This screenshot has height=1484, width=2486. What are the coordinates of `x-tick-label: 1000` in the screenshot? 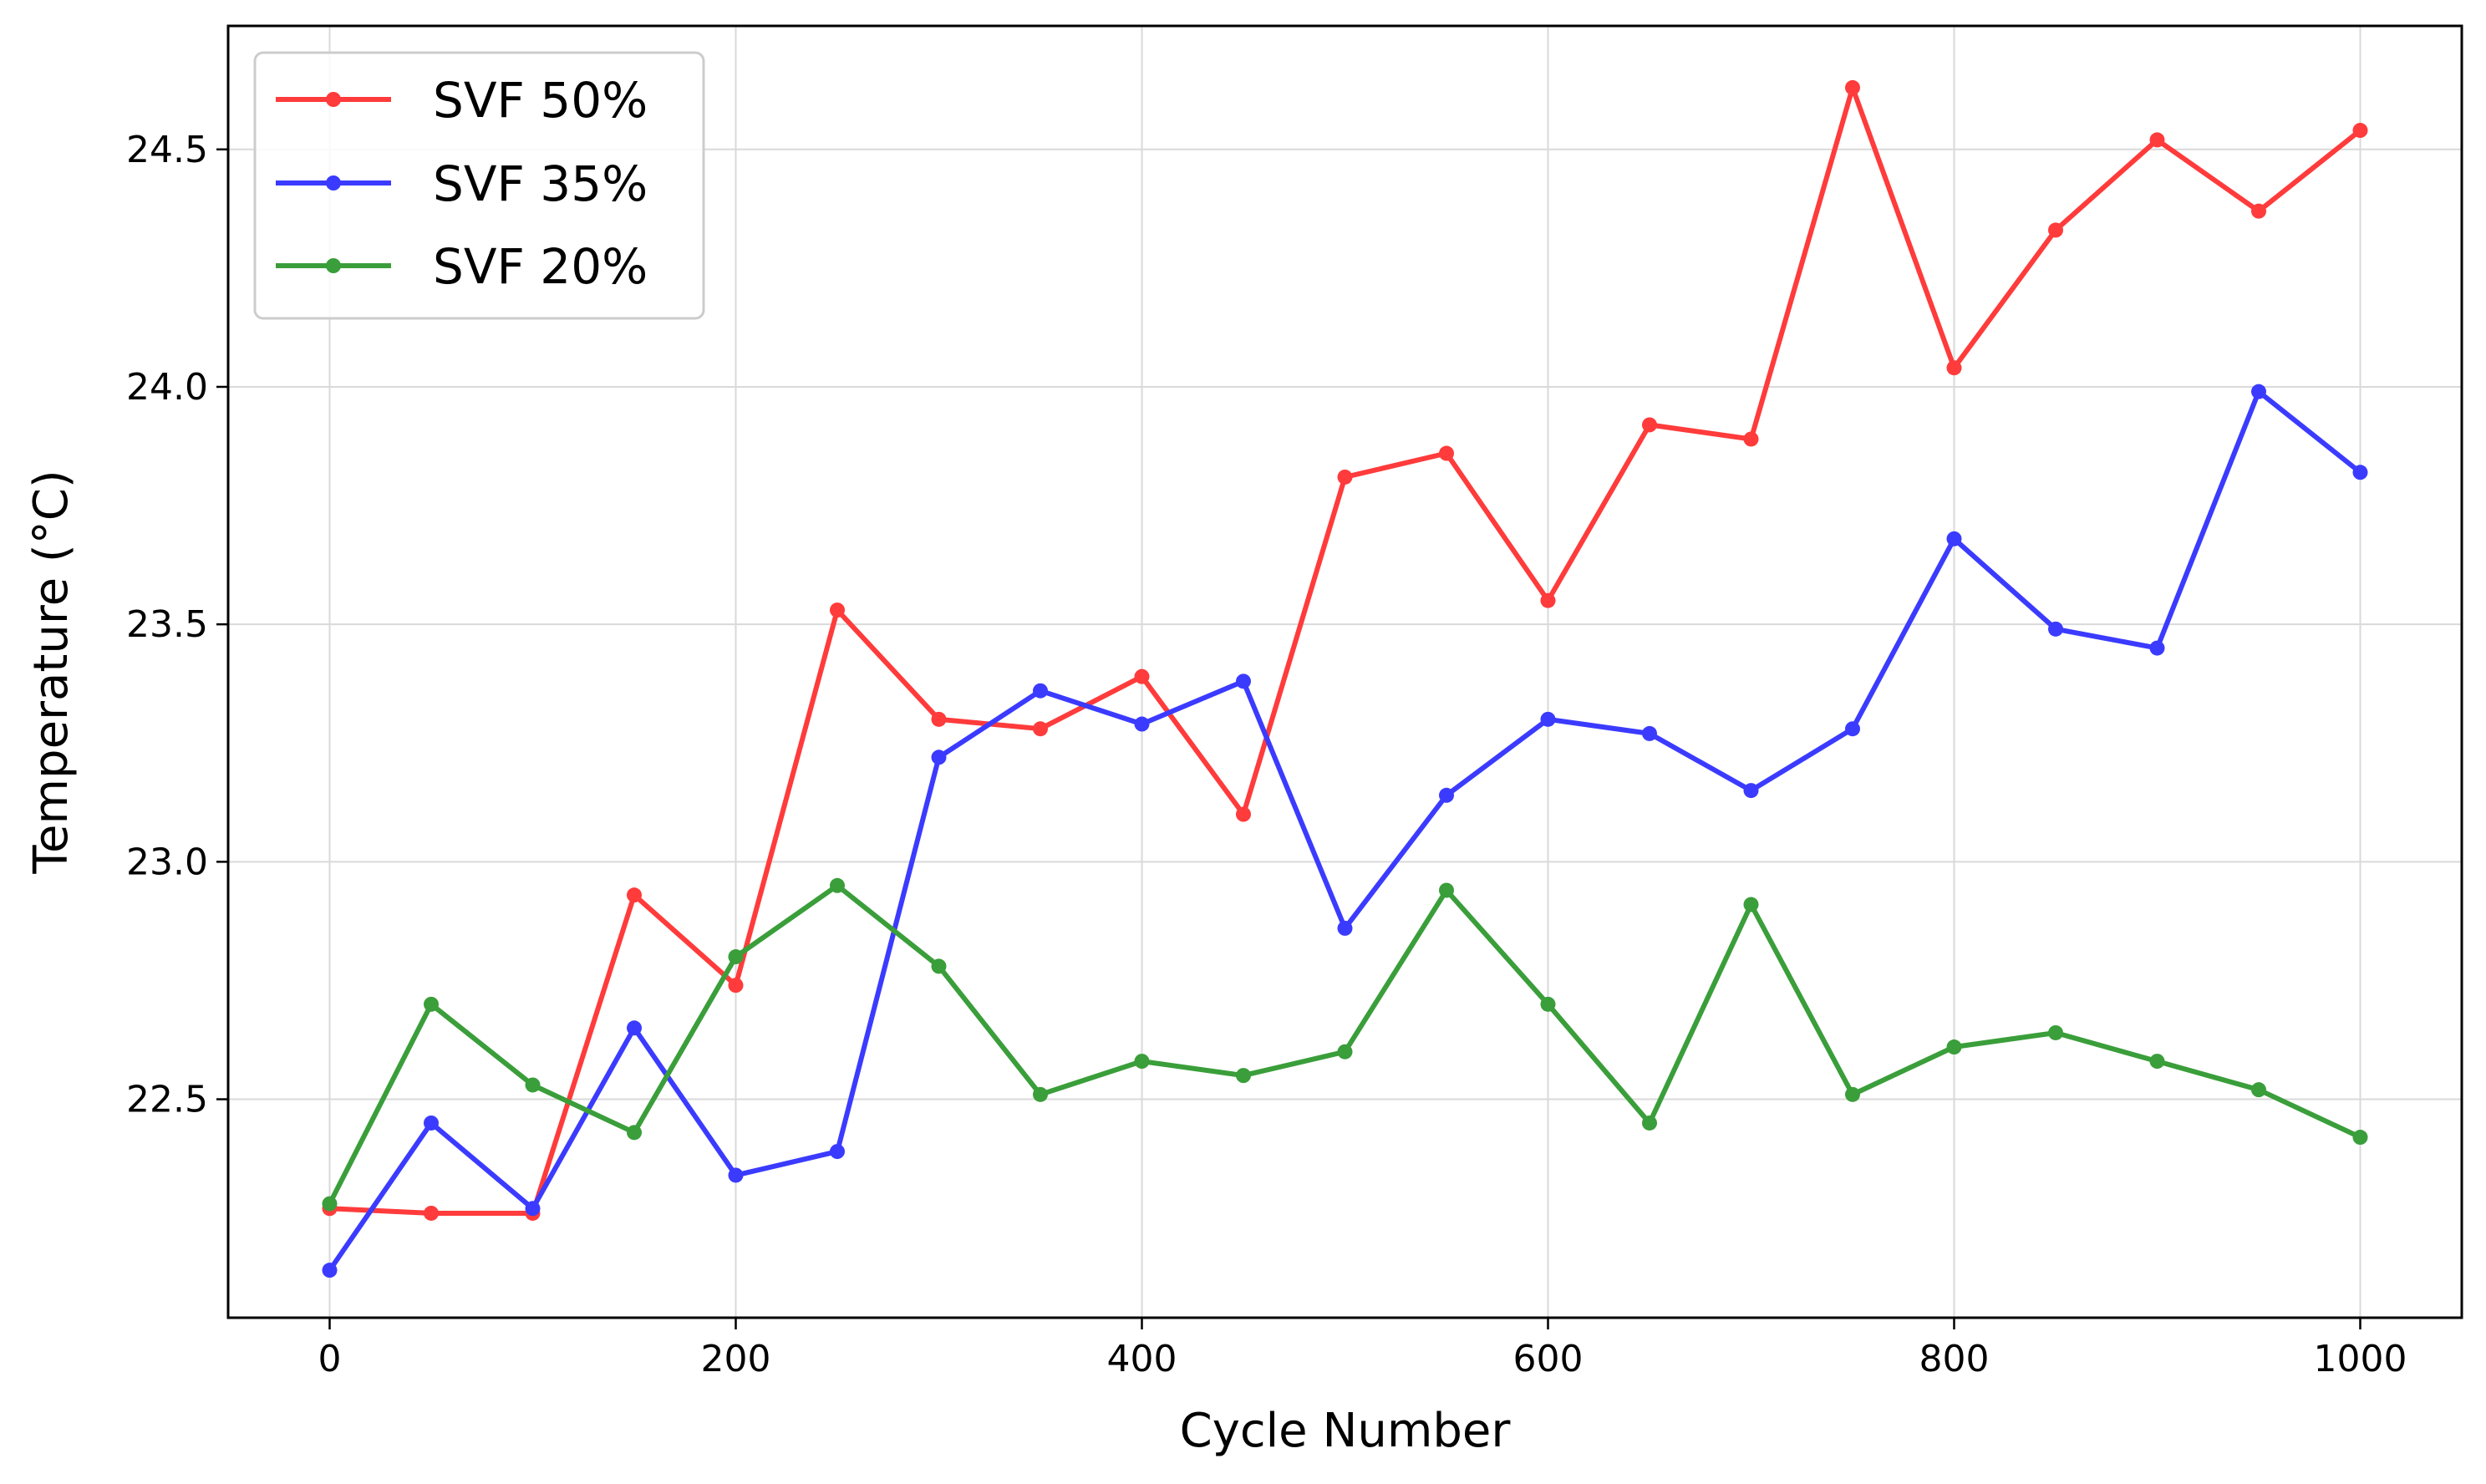 It's located at (2360, 1359).